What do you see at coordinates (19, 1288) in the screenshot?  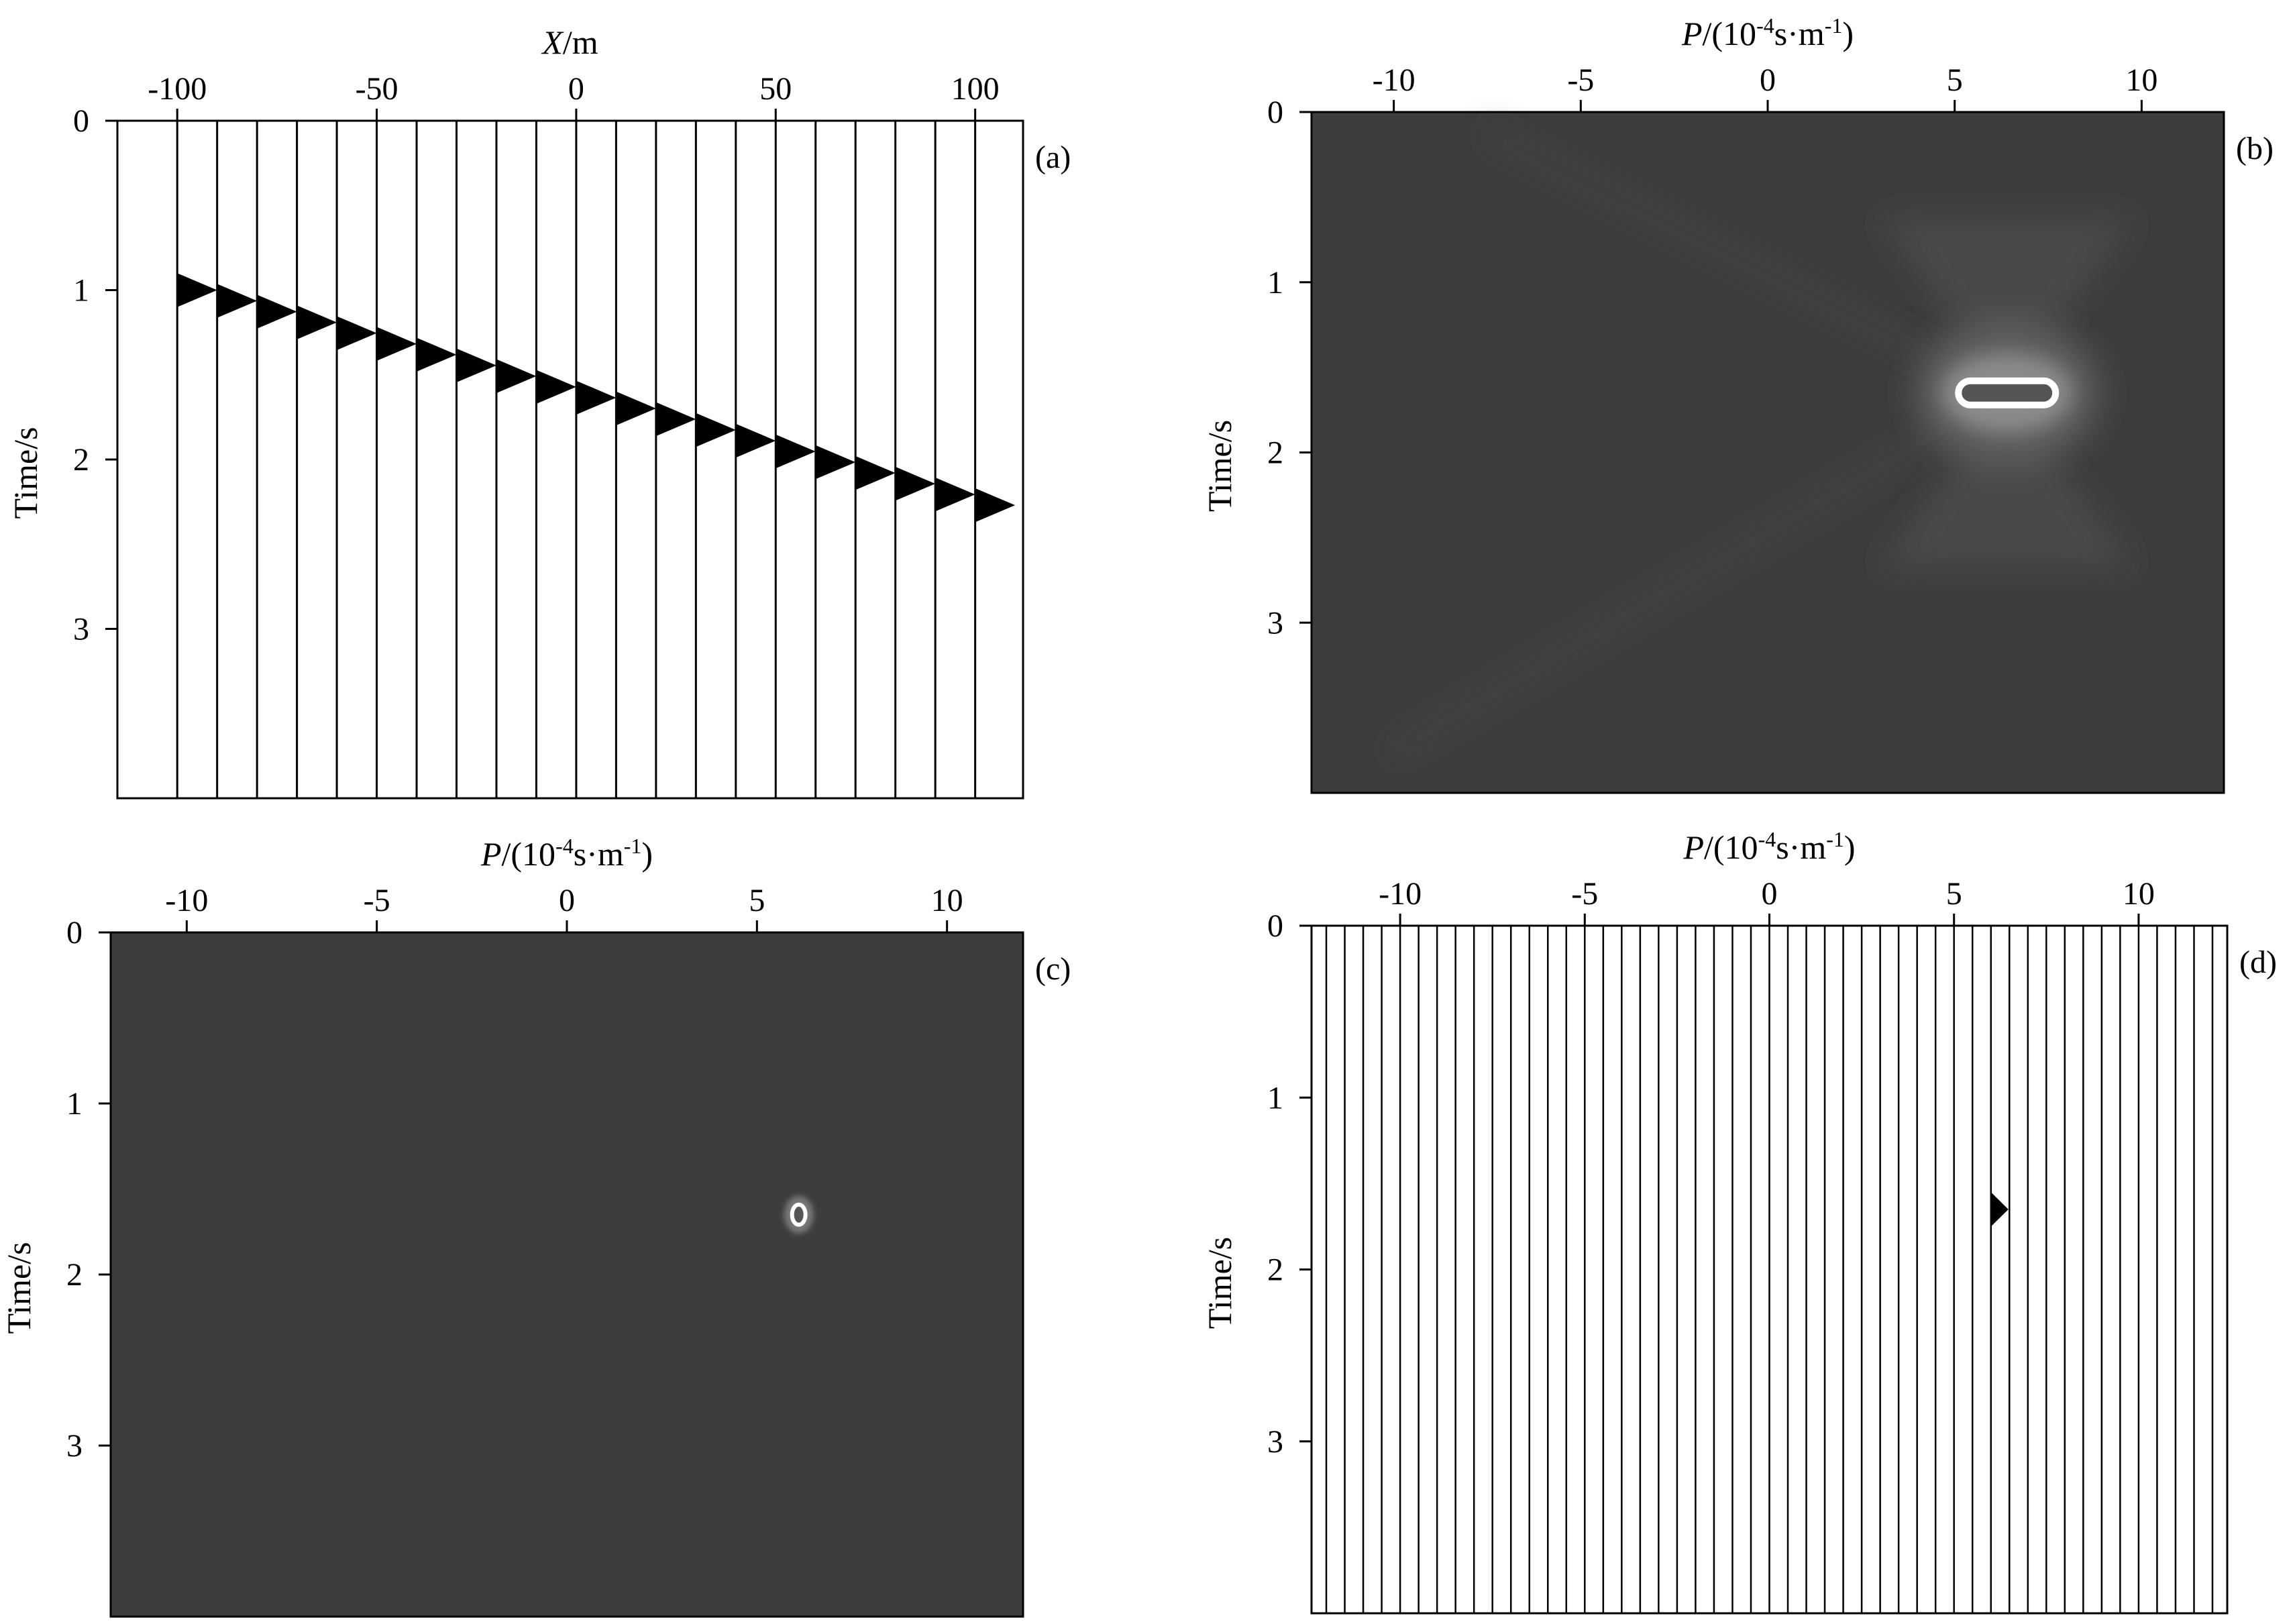 I see `panel-c-y-axis-title: Time/s` at bounding box center [19, 1288].